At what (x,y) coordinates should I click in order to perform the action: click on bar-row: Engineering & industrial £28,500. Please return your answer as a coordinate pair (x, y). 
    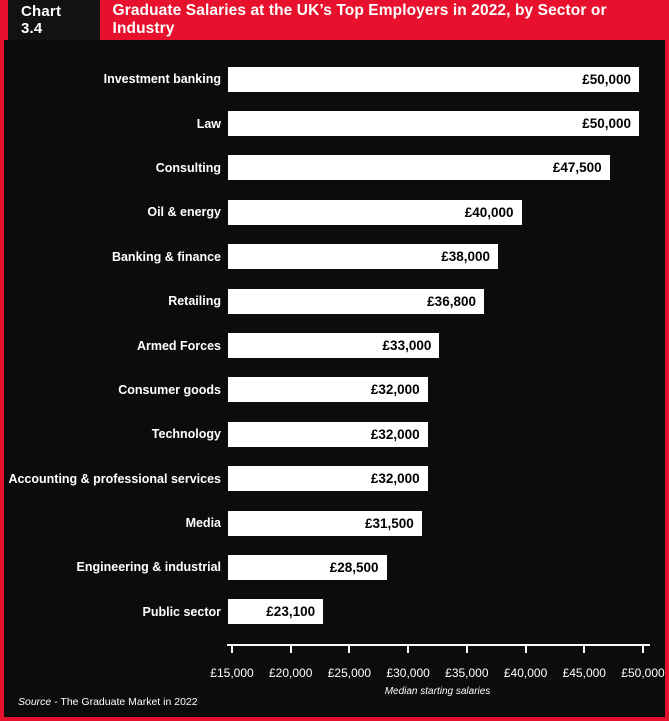
    Looking at the image, I should click on (334, 567).